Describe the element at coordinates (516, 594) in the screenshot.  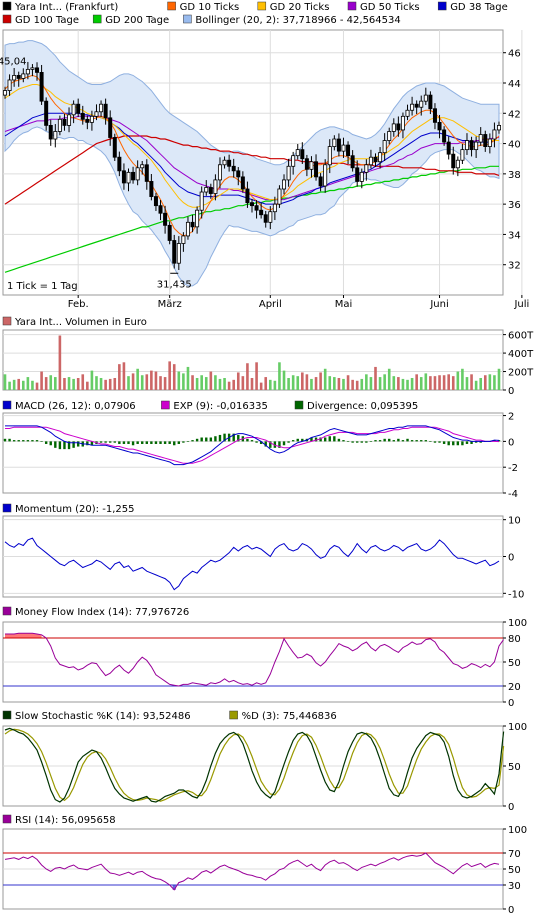
I see `momentum-ytick-label: -10` at that location.